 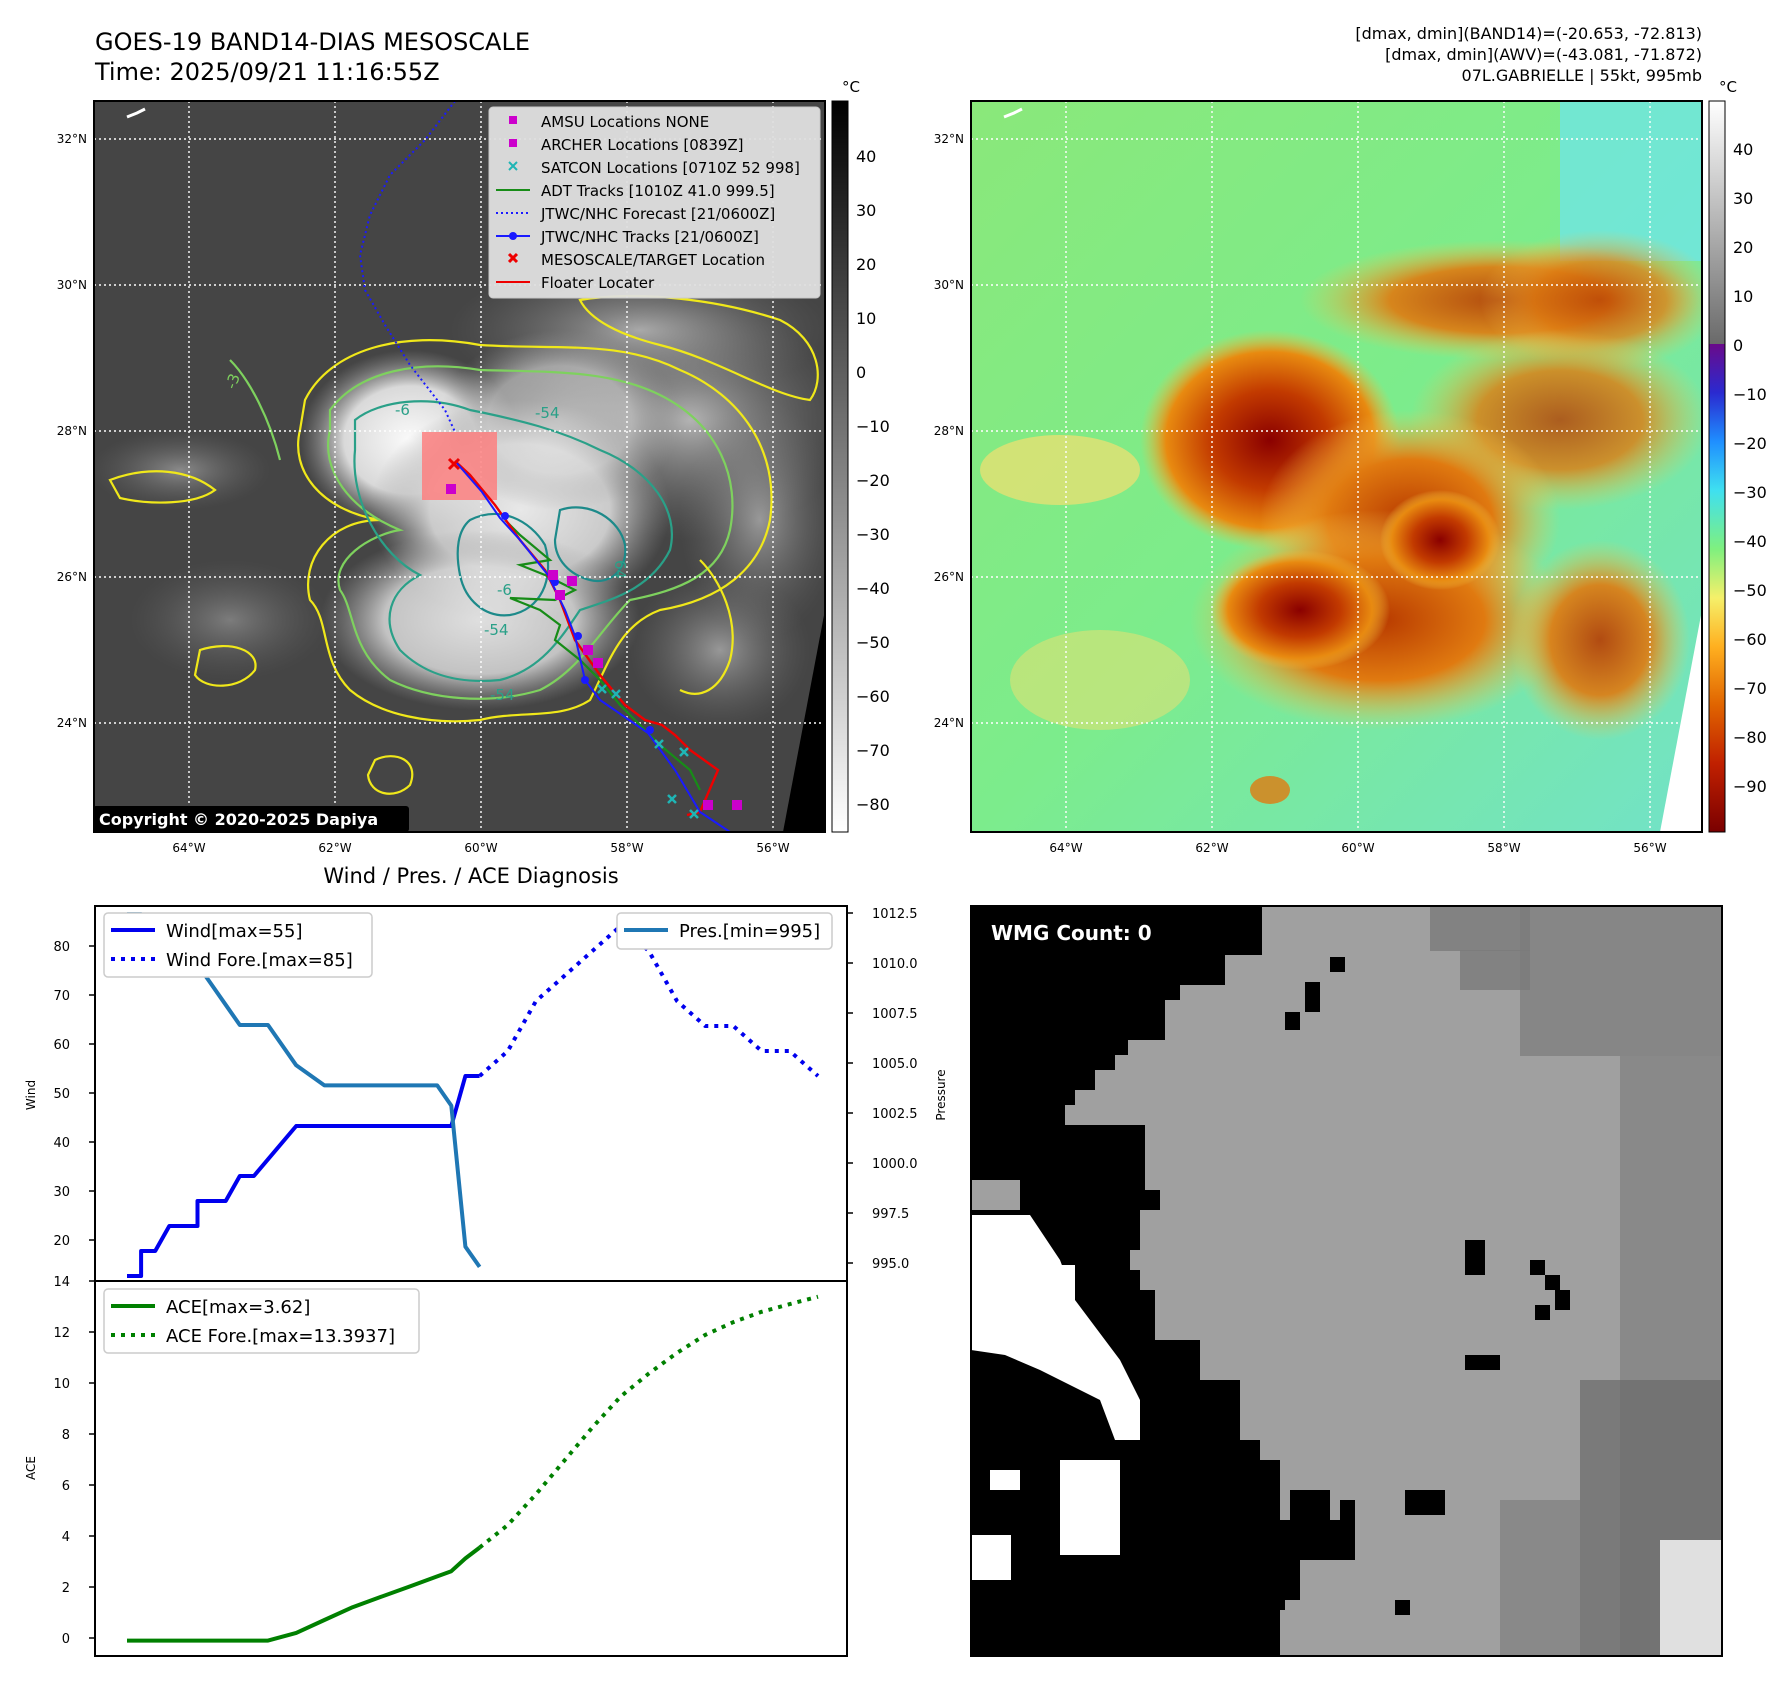 I want to click on ace-tick: 2, so click(x=66, y=1588).